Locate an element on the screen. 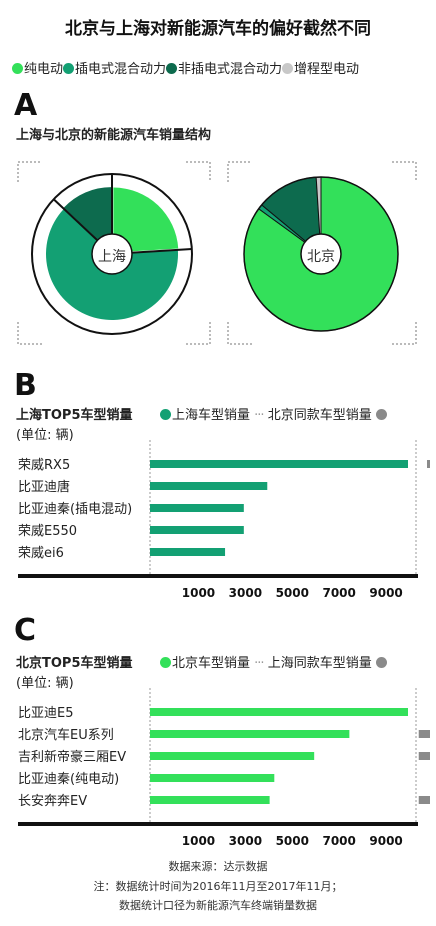 This screenshot has width=436, height=926. category-label: 荣威RX5 is located at coordinates (44, 465).